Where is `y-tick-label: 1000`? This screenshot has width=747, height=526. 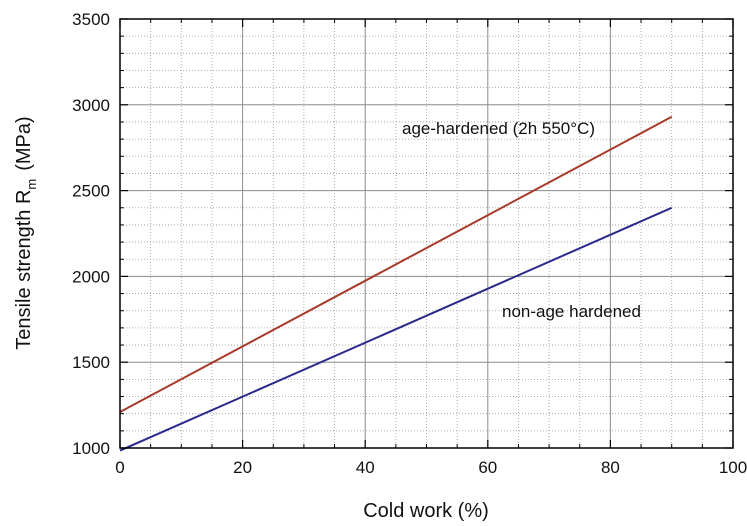
y-tick-label: 1000 is located at coordinates (91, 448).